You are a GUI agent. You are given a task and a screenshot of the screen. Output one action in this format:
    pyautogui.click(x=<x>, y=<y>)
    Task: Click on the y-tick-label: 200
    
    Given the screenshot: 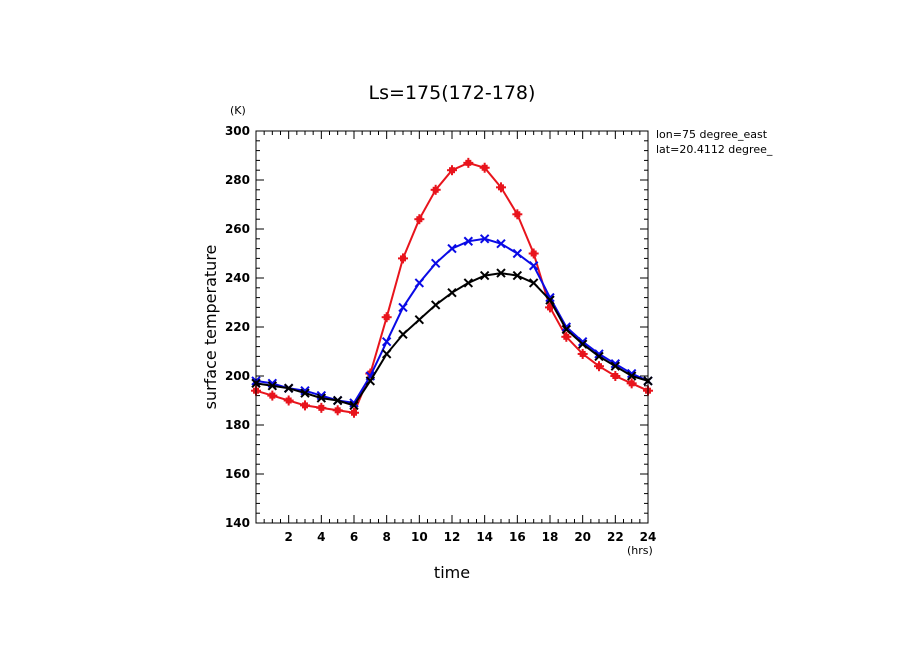 What is the action you would take?
    pyautogui.click(x=237, y=376)
    